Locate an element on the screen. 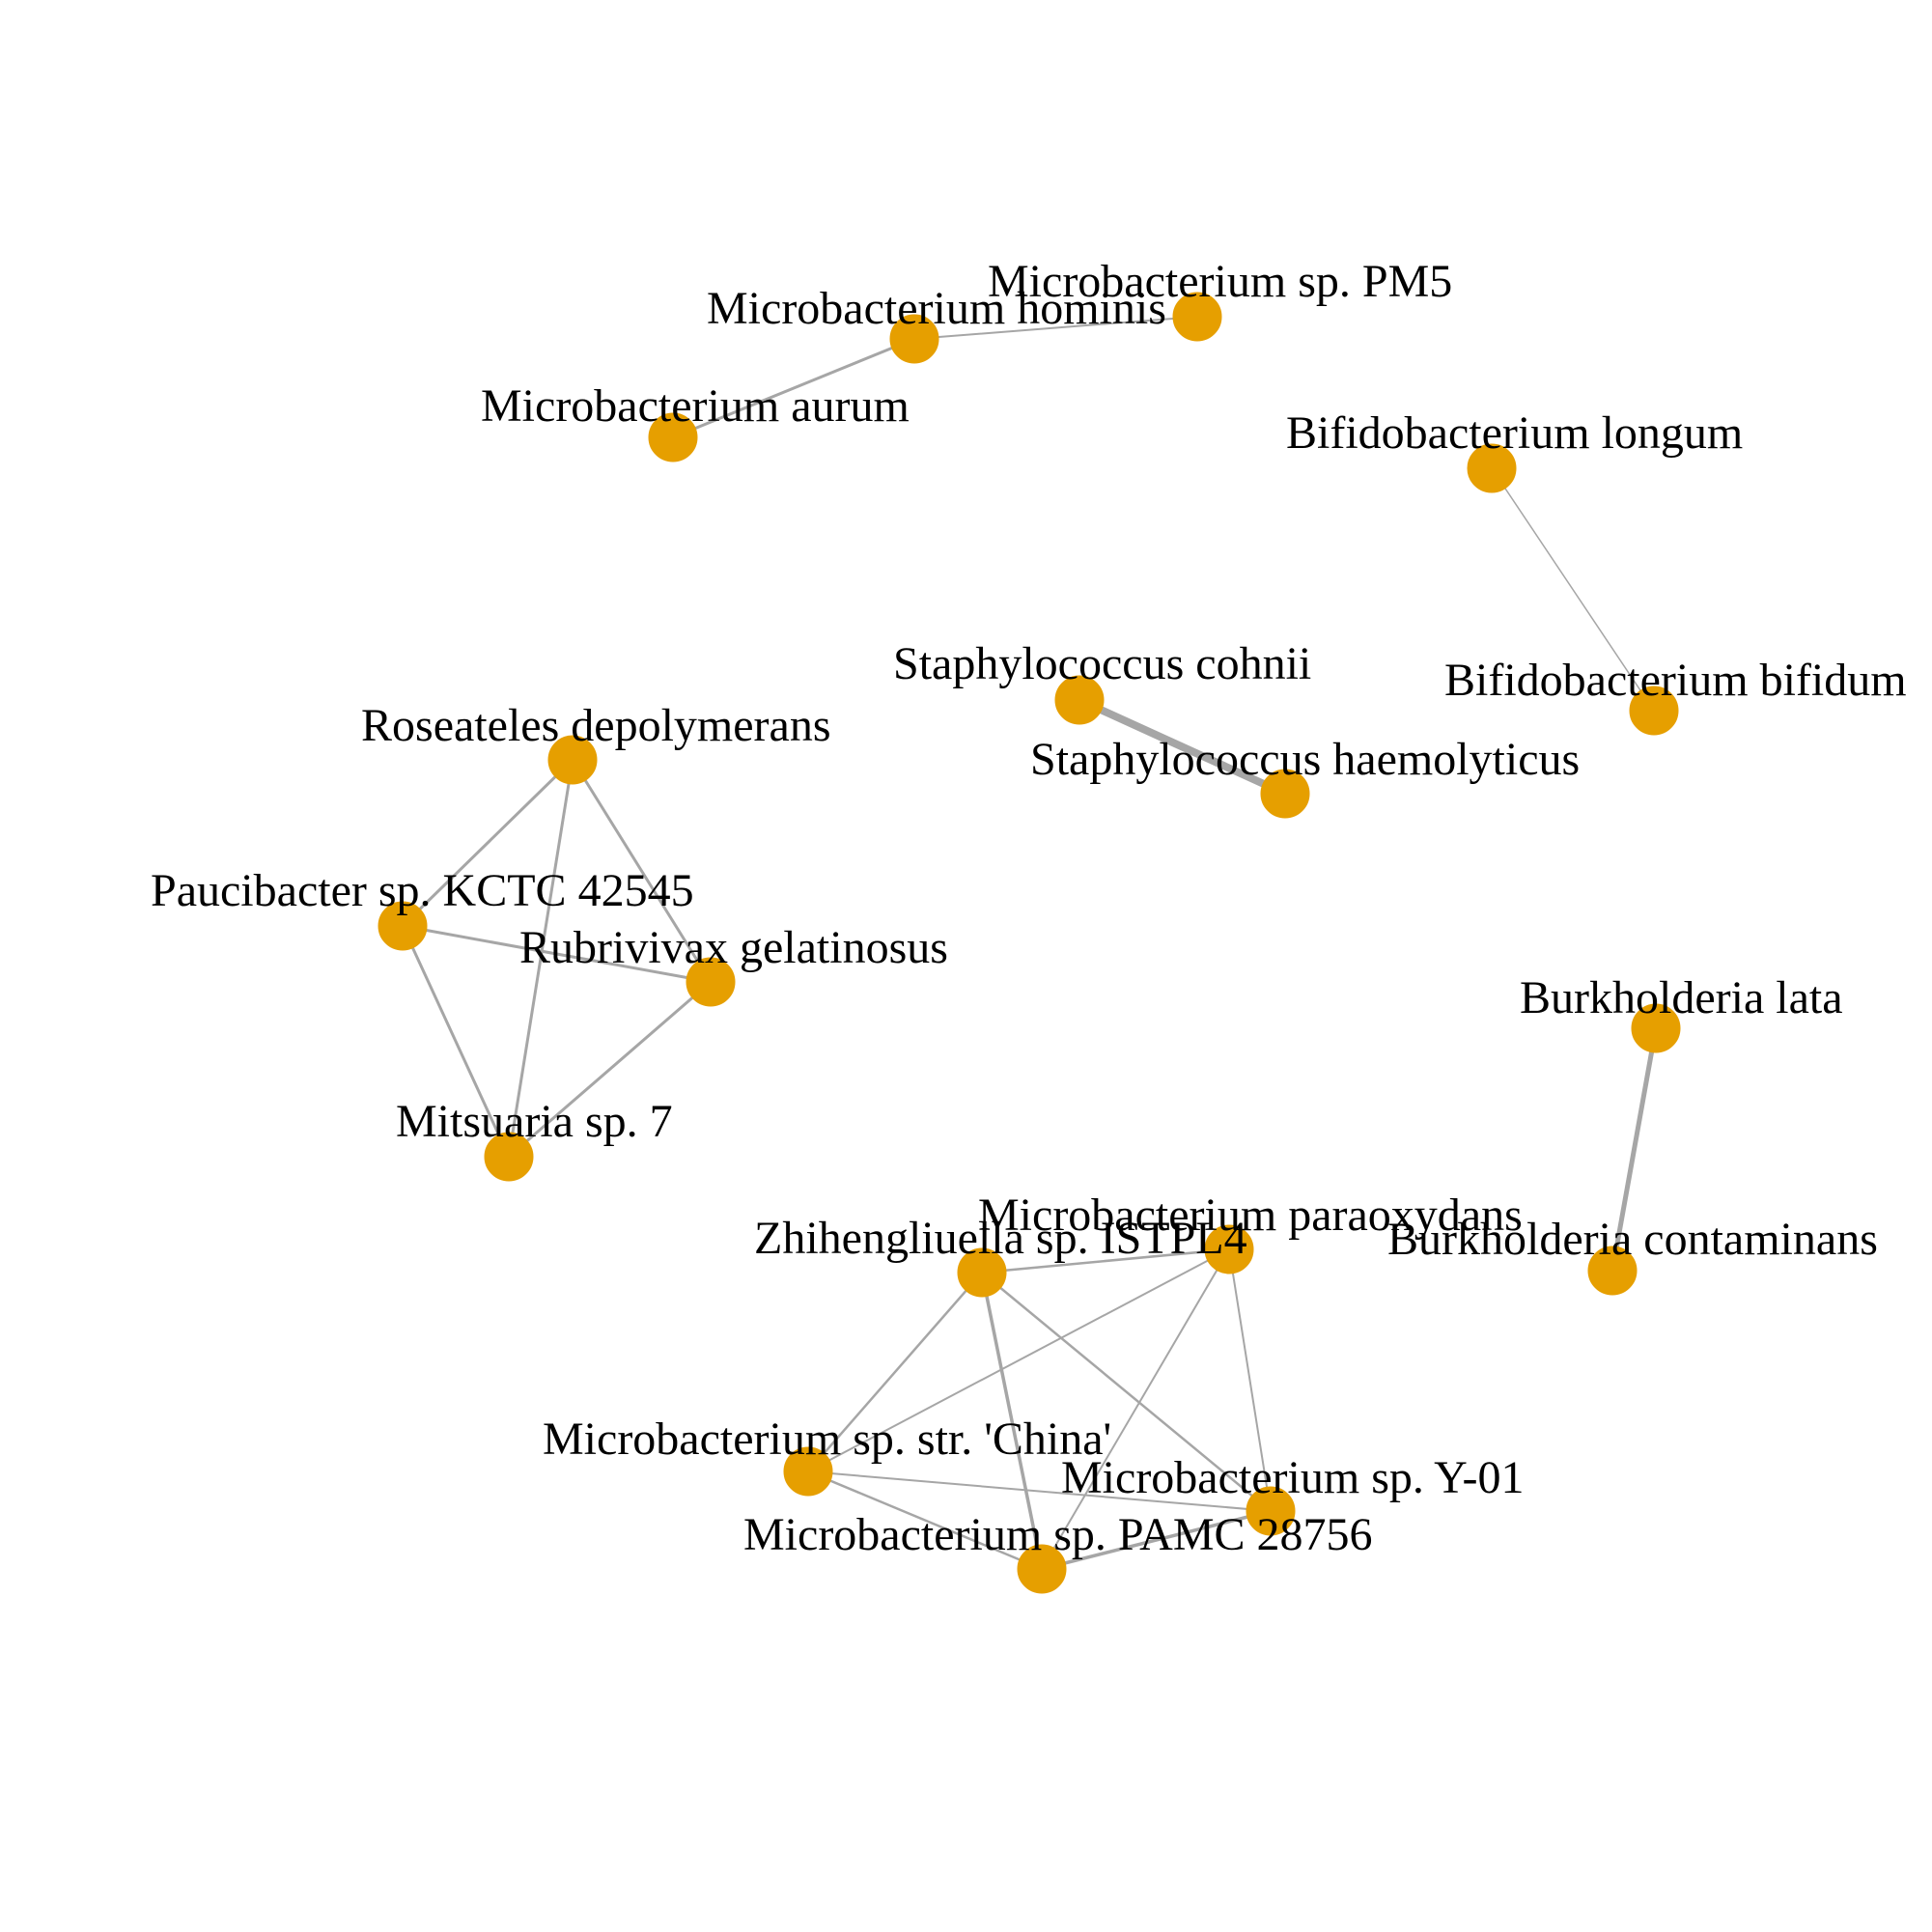 Image resolution: width=1932 pixels, height=1932 pixels. edge-bifidobacterium-longum-bifidobacterium-bifidum is located at coordinates (1573, 589).